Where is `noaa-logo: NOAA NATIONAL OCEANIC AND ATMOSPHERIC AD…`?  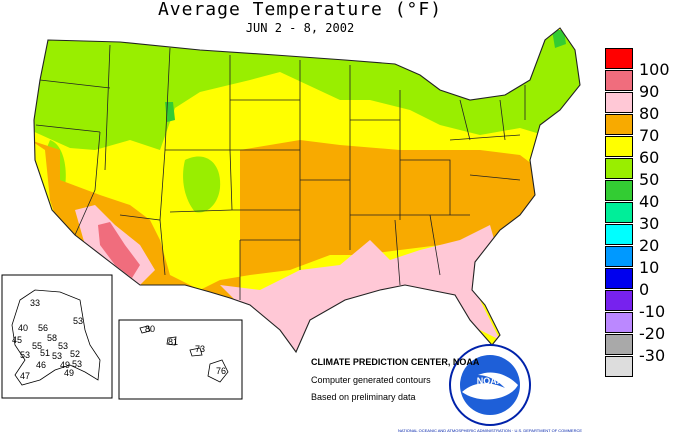 noaa-logo: NOAA NATIONAL OCEANIC AND ATMOSPHERIC AD… is located at coordinates (490, 388).